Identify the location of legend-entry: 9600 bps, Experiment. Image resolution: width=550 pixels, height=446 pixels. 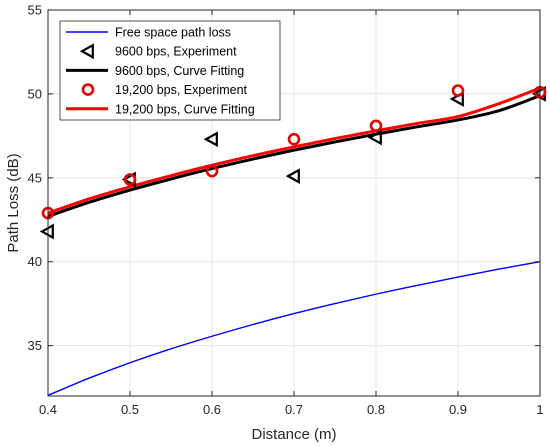
(158, 51).